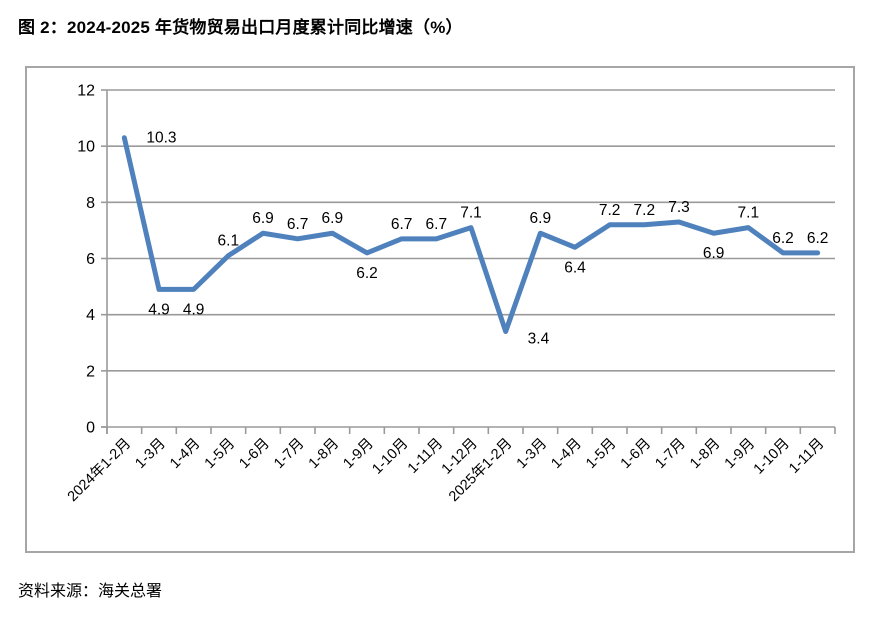  What do you see at coordinates (90, 371) in the screenshot?
I see `y-tick-label: 2` at bounding box center [90, 371].